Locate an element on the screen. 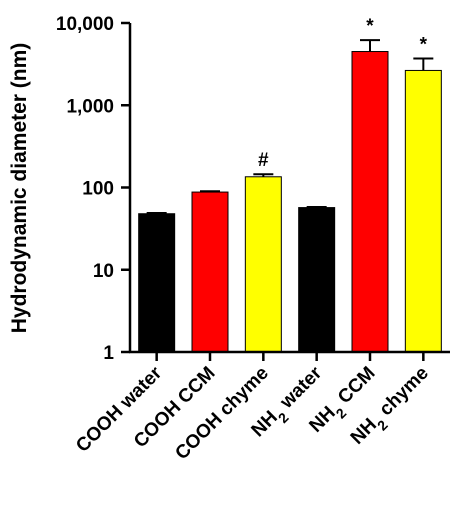 This screenshot has height=506, width=474. y-tick-label: 1,000 is located at coordinates (90, 106).